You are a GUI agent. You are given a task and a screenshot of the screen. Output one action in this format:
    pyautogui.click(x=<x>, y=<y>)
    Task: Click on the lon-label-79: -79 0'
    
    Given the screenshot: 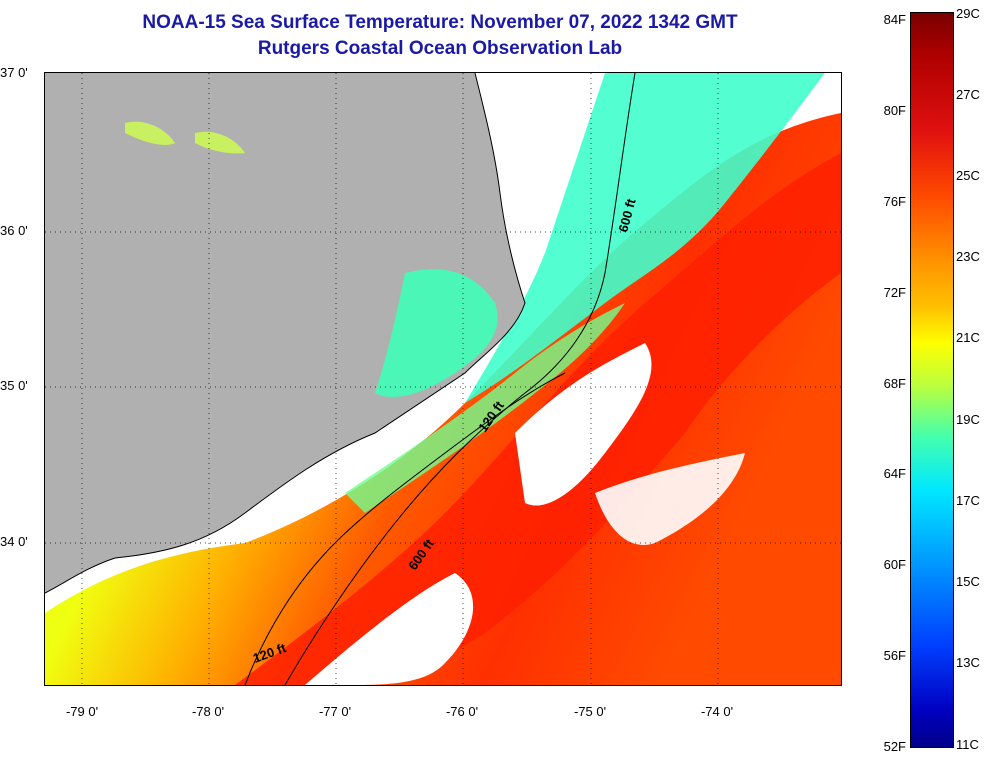 What is the action you would take?
    pyautogui.click(x=82, y=711)
    